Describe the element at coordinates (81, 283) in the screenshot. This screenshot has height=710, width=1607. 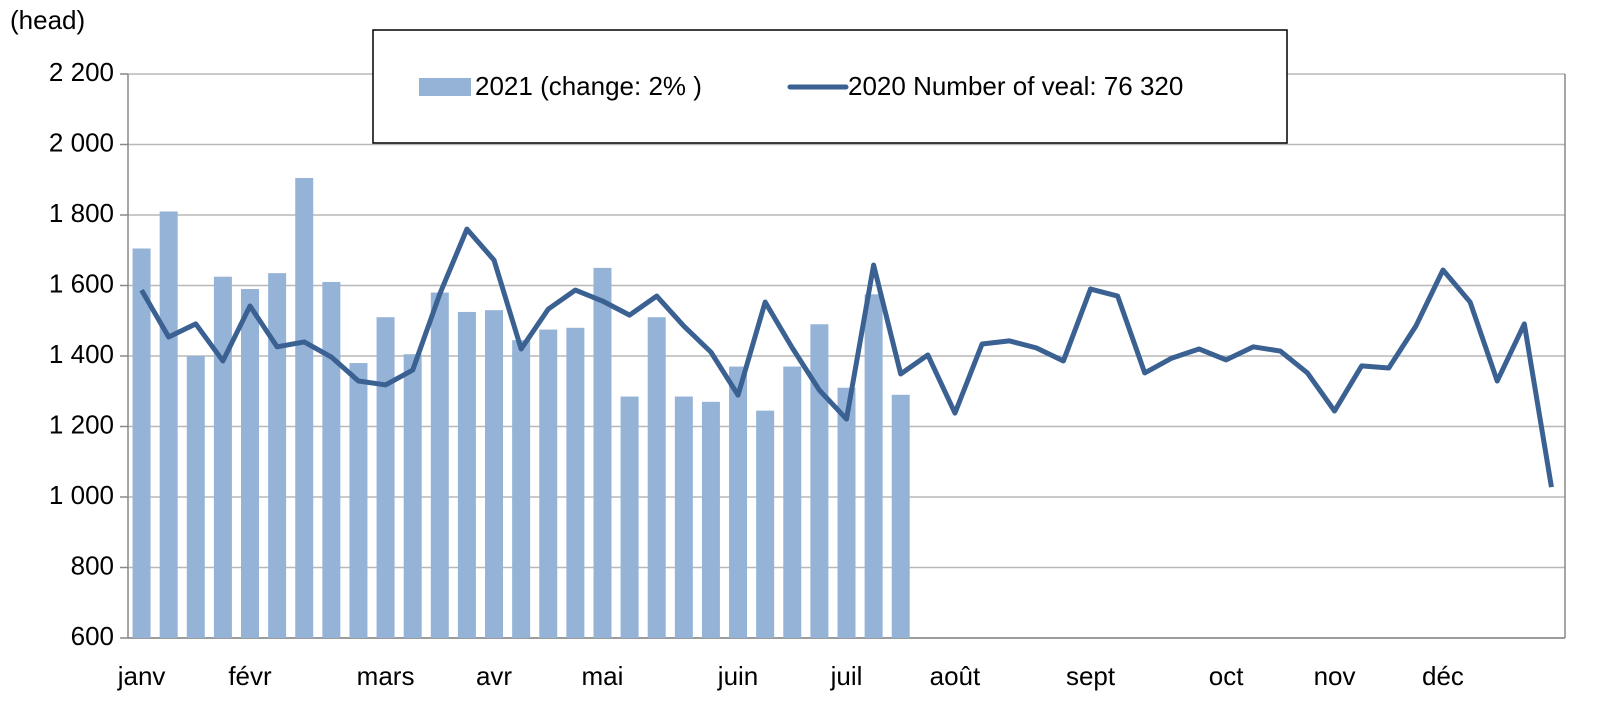
I see `y-tick-label: 1 600` at that location.